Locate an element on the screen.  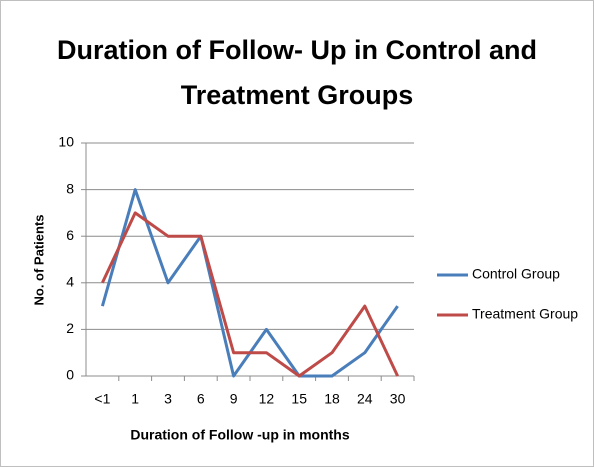
x-tick-label: 18 is located at coordinates (332, 399).